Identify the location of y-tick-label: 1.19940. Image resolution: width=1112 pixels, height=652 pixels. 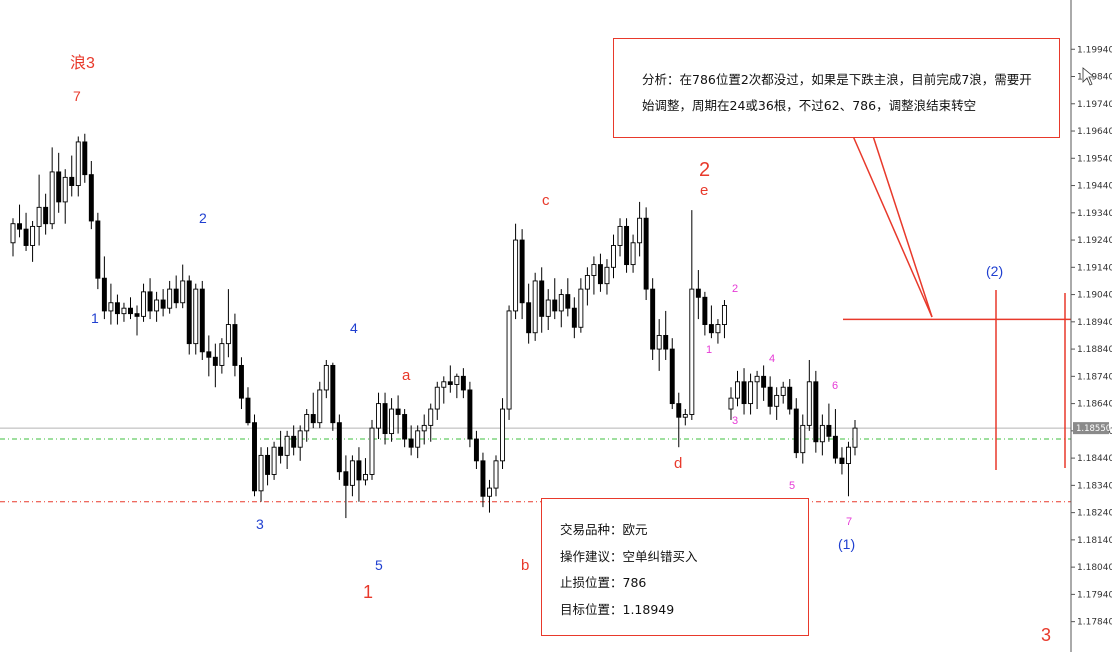
(1094, 50).